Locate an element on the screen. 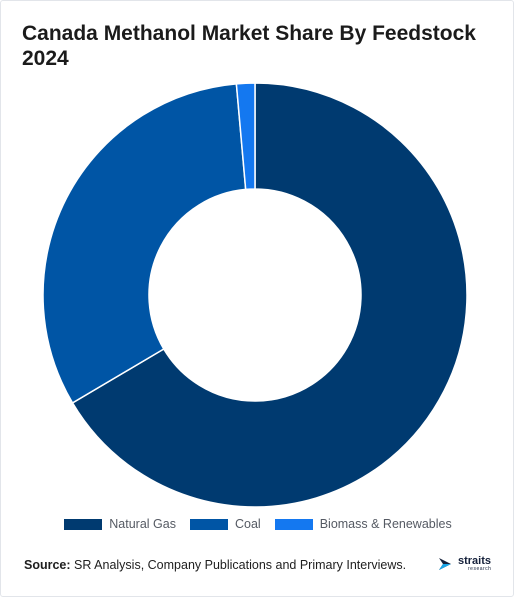 The image size is (514, 597). legend-swatch-biomass-renewables is located at coordinates (293, 524).